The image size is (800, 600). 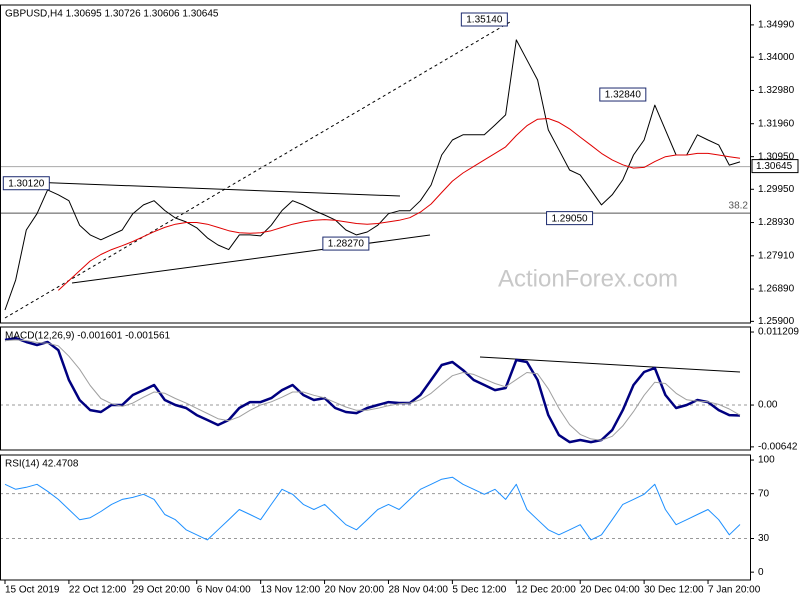 I want to click on y-tick-label: 1.28930, so click(x=776, y=222).